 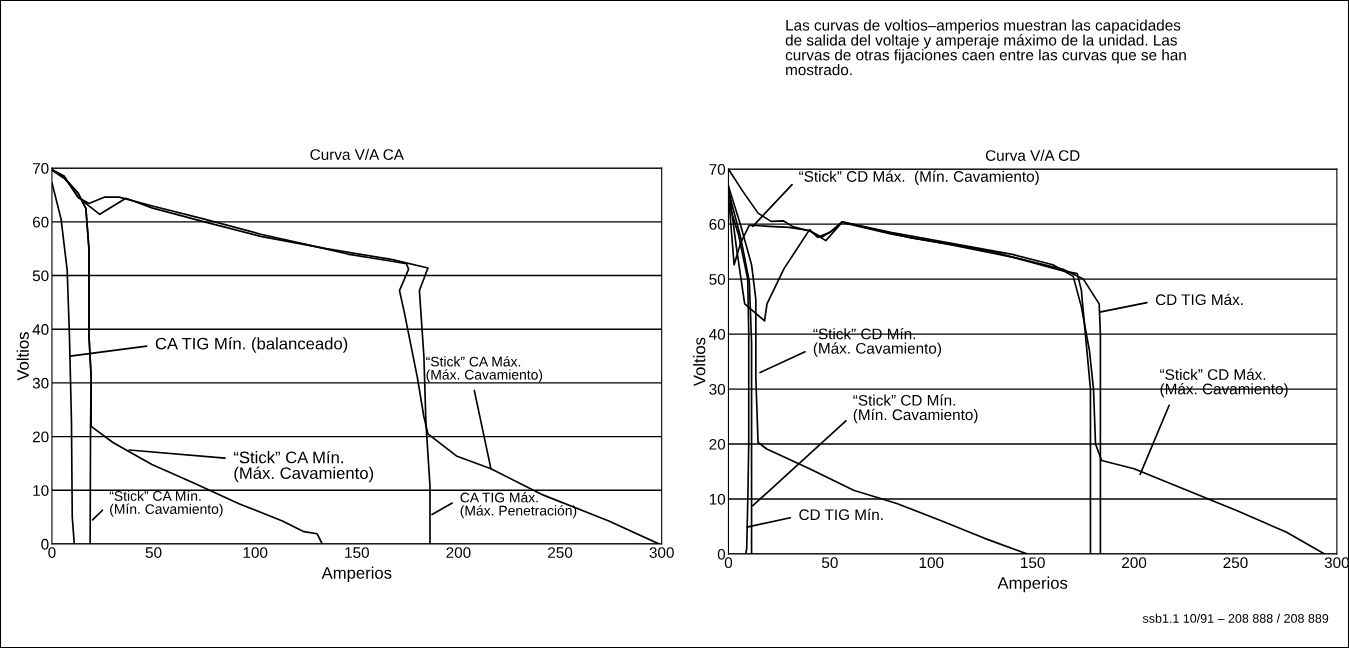 What do you see at coordinates (251, 345) in the screenshot?
I see `annotation: CA TIG Mín. (balanceado)` at bounding box center [251, 345].